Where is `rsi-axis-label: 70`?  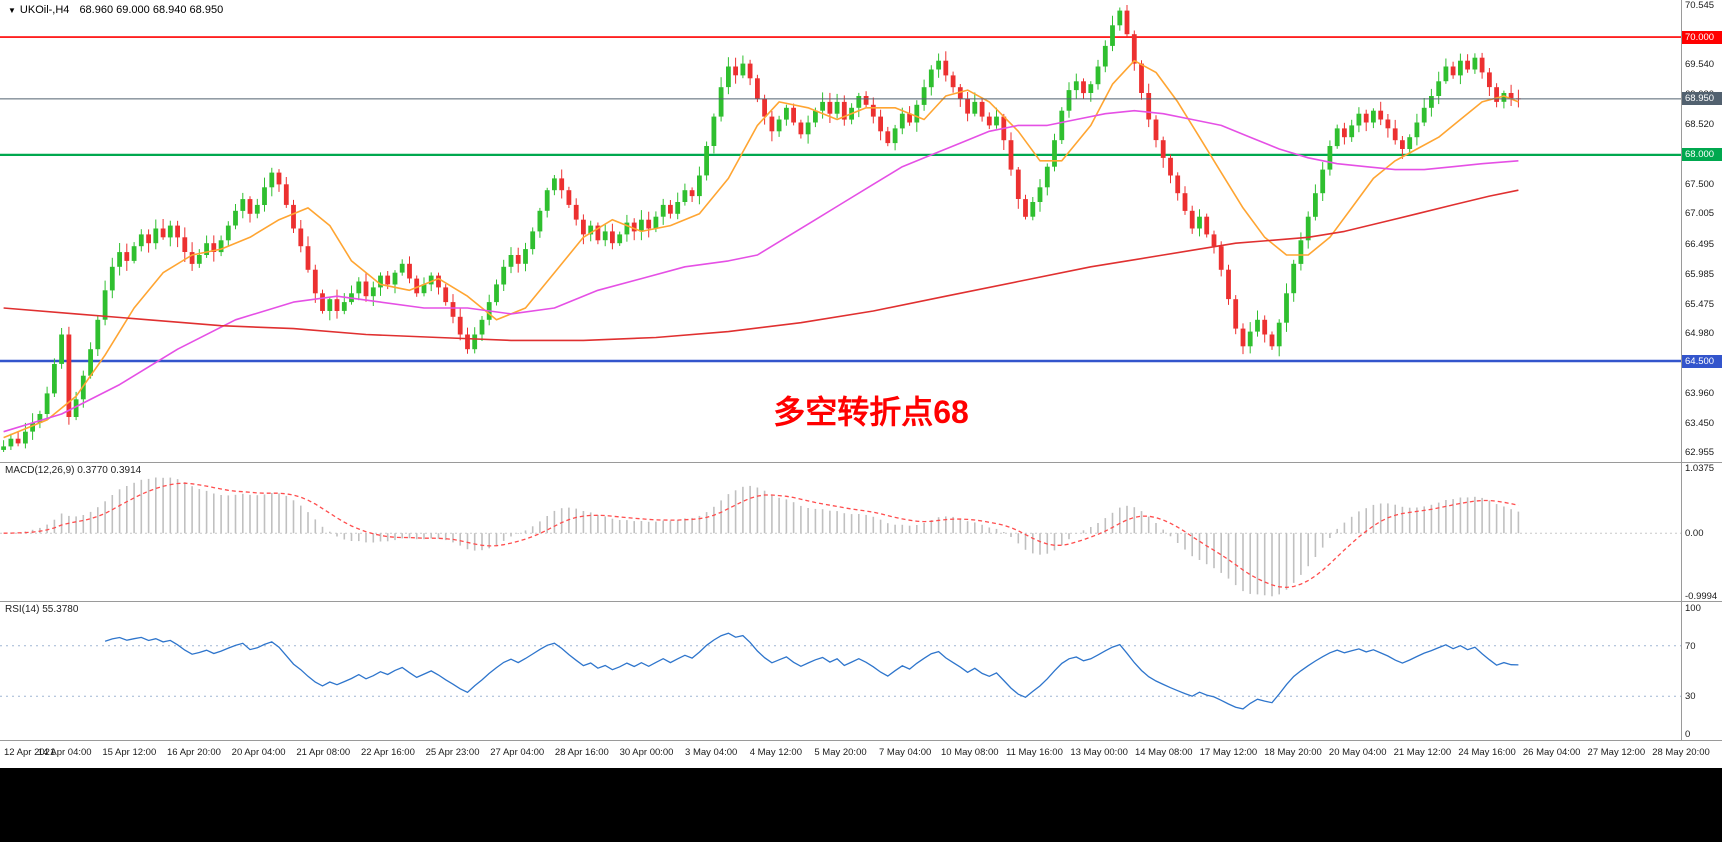
rsi-axis-label: 70 is located at coordinates (1690, 646).